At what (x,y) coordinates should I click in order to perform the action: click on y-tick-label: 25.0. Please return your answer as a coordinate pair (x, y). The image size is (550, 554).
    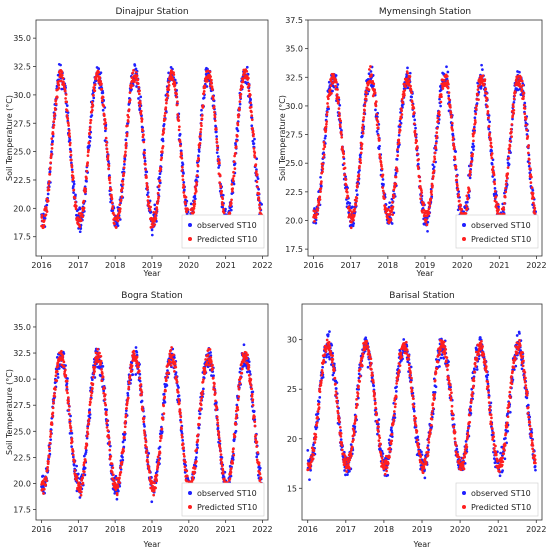
    Looking at the image, I should click on (22, 152).